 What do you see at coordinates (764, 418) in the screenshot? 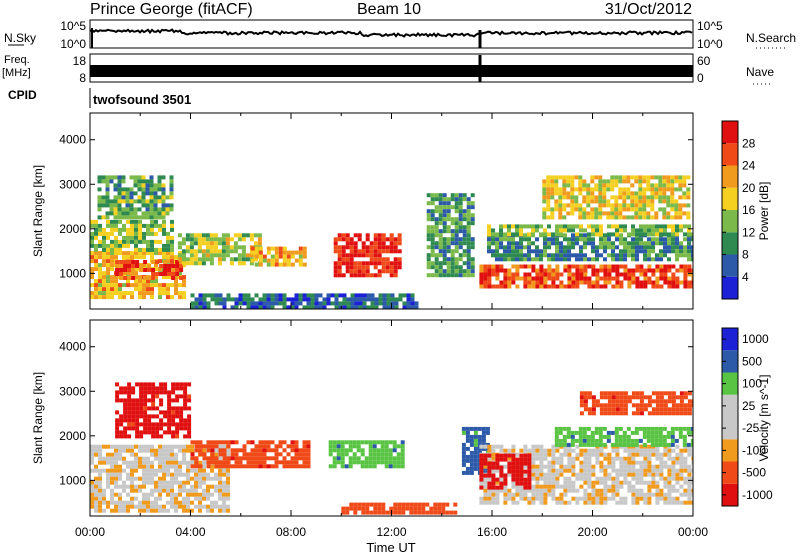
I see `velocity-colorbar-label: Velocity [m s^-1]` at bounding box center [764, 418].